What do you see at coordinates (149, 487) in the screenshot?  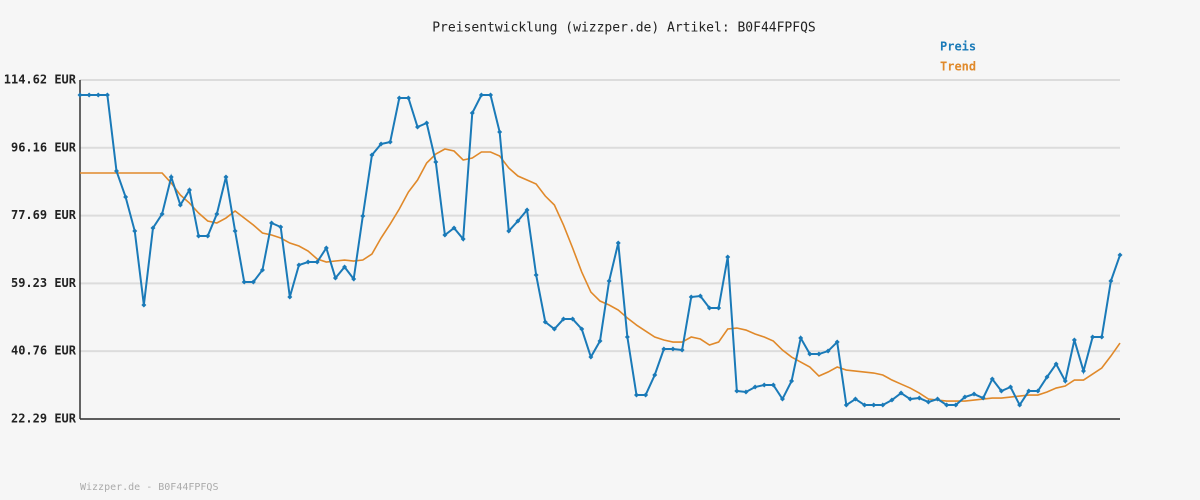 I see `footer: Wizzper.de - B0F44FPFQS` at bounding box center [149, 487].